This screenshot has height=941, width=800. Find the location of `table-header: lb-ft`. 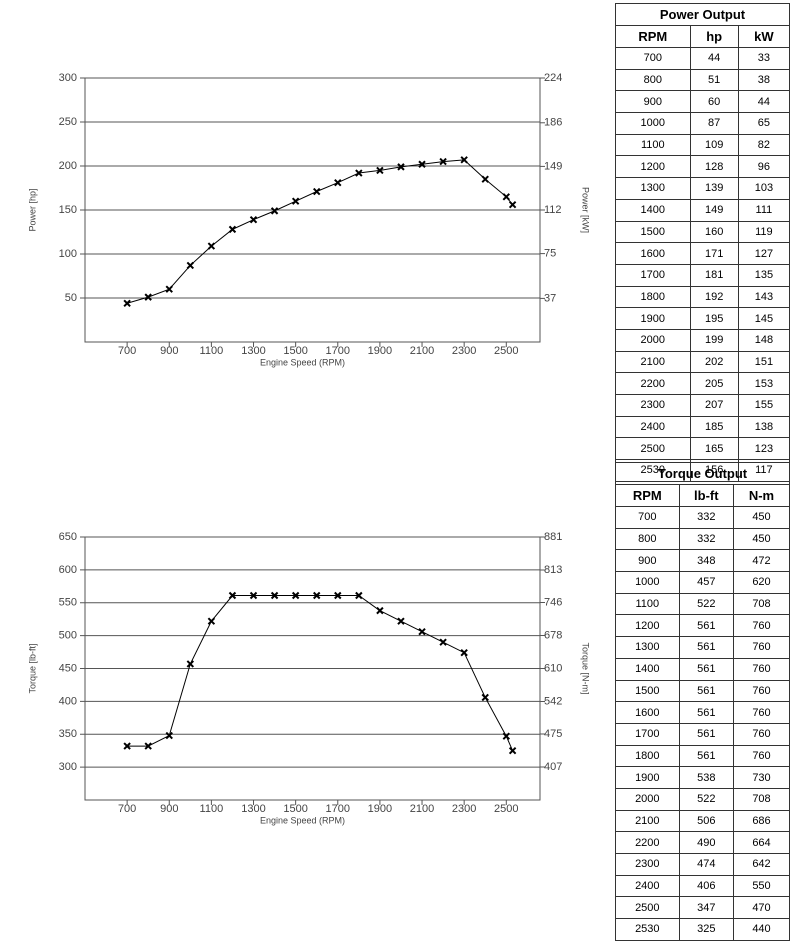

table-header: lb-ft is located at coordinates (706, 495).